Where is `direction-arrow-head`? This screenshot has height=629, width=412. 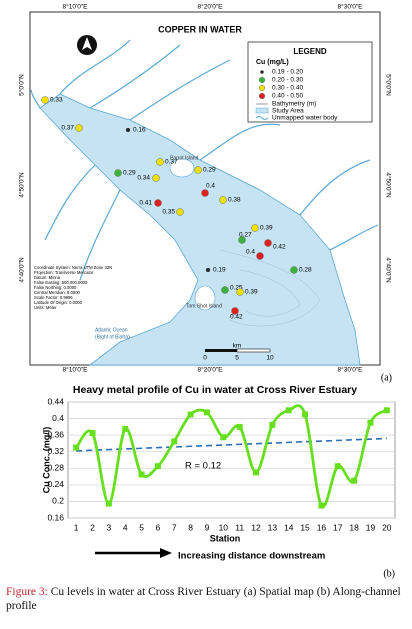 direction-arrow-head is located at coordinates (166, 553).